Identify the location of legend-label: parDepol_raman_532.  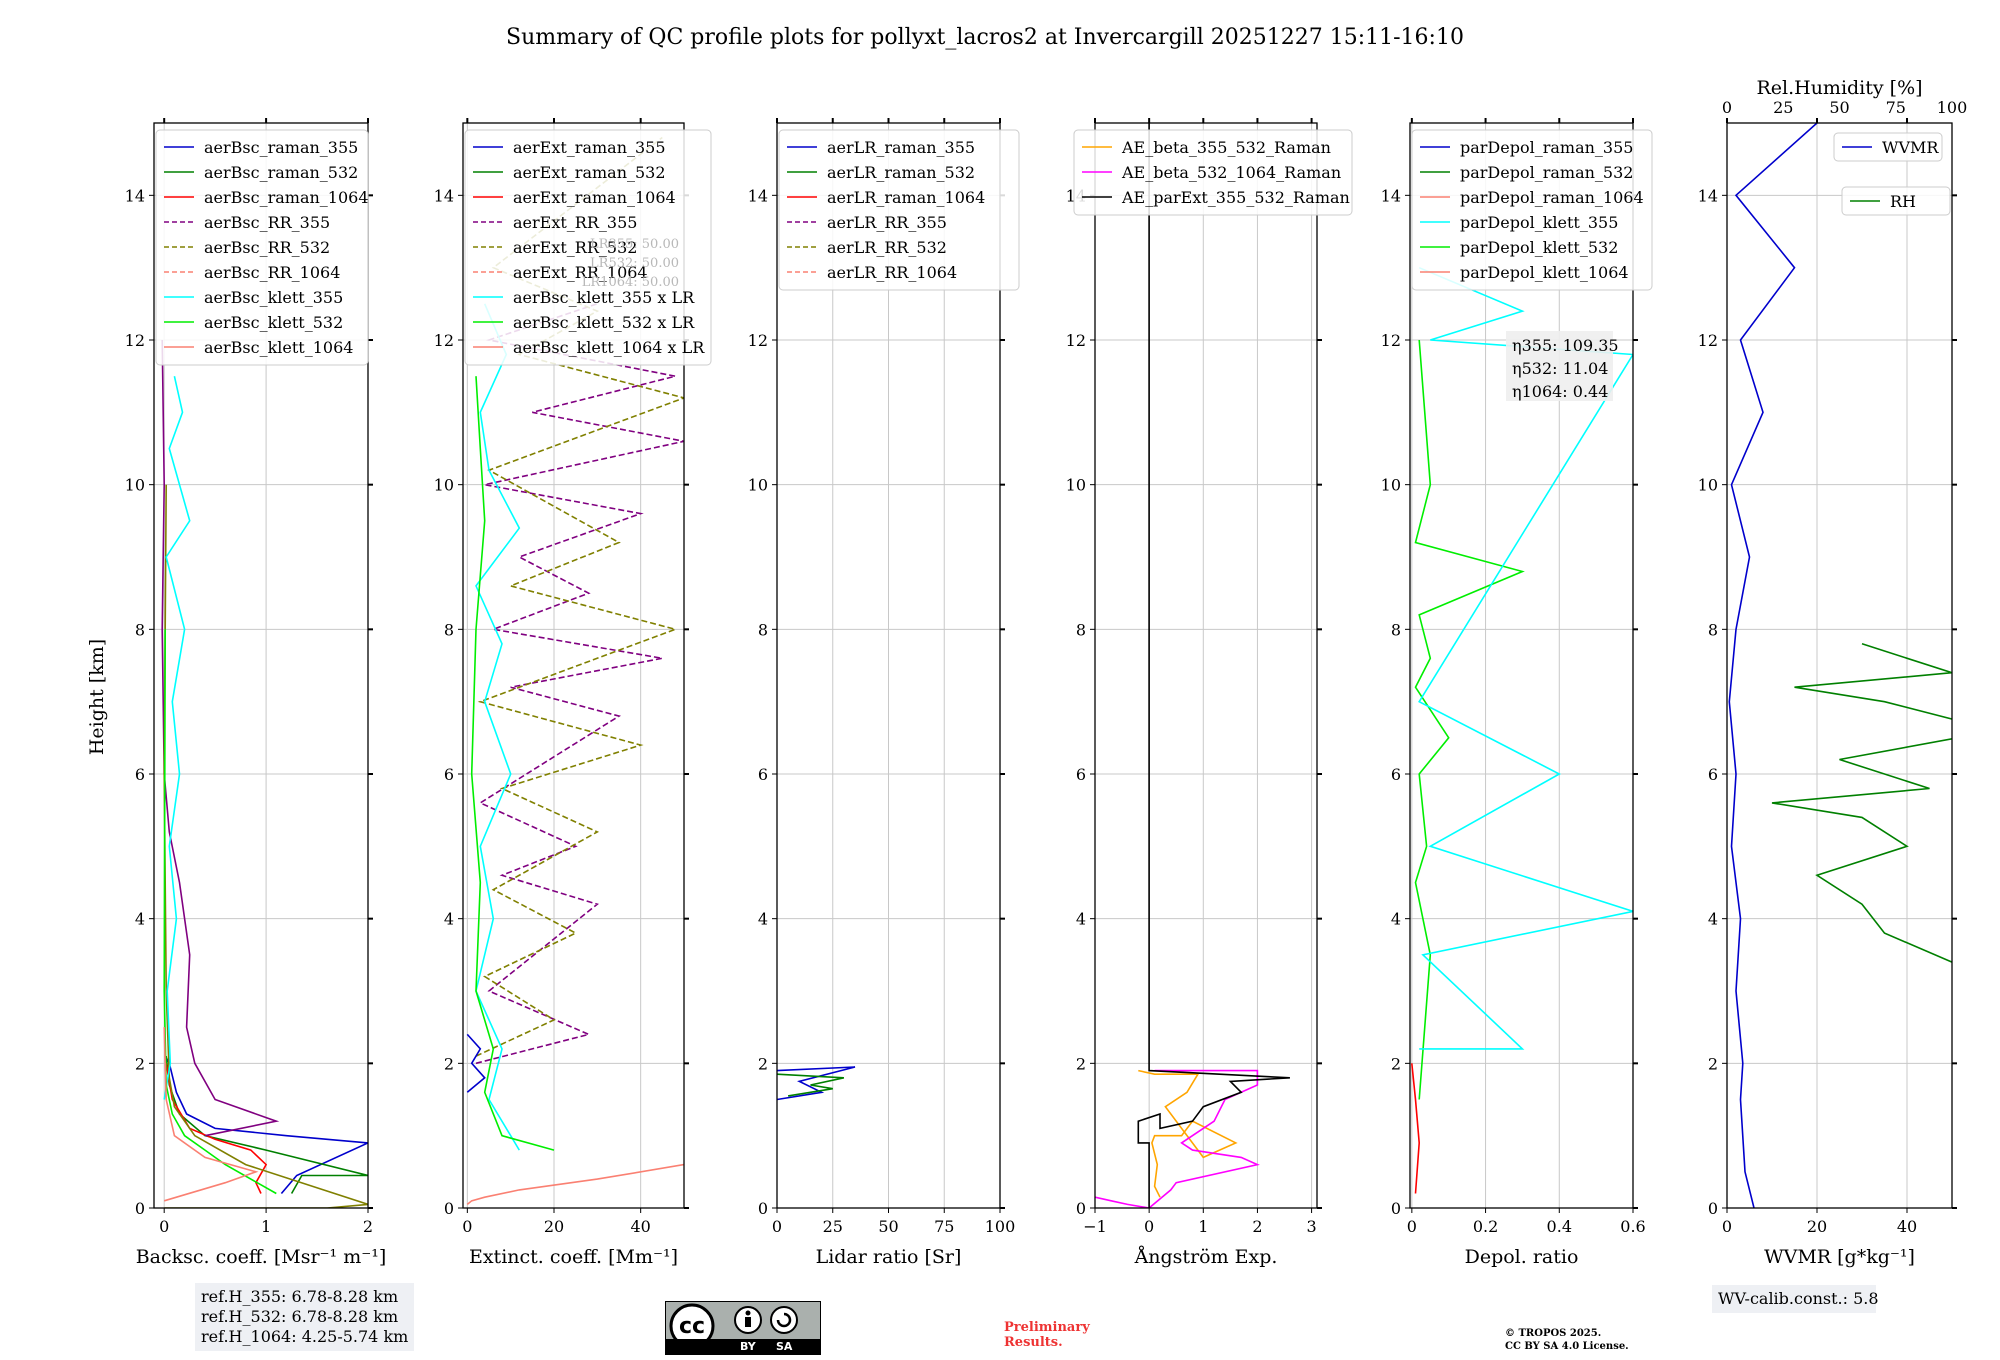
(1546, 172).